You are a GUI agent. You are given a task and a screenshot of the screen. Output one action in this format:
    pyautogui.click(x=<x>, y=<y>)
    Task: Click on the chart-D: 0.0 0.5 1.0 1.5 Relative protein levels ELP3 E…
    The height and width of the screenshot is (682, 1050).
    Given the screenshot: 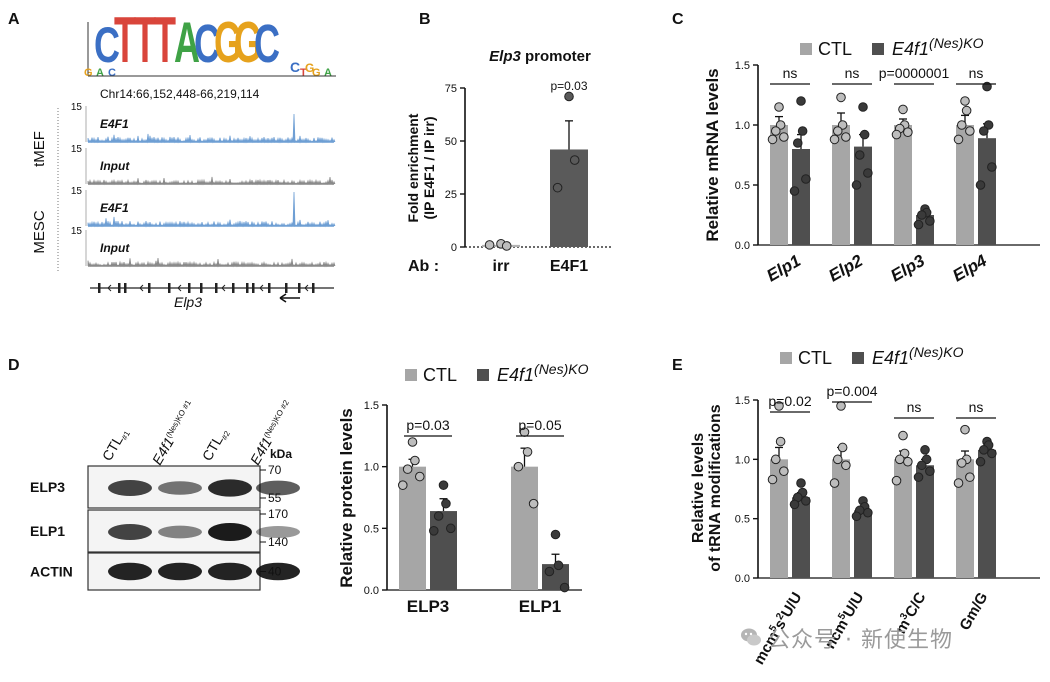 What is the action you would take?
    pyautogui.click(x=459, y=508)
    